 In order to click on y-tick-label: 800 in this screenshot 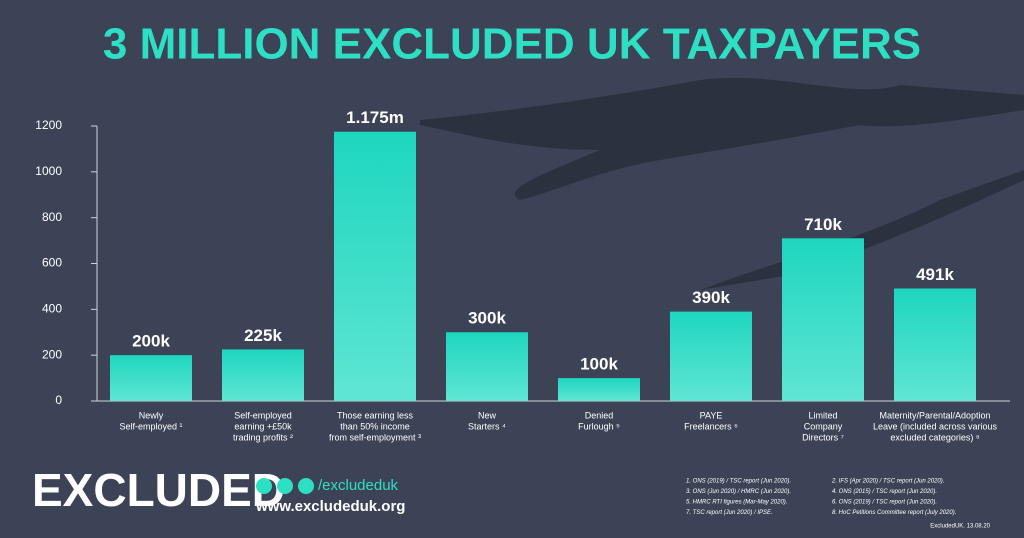, I will do `click(52, 217)`.